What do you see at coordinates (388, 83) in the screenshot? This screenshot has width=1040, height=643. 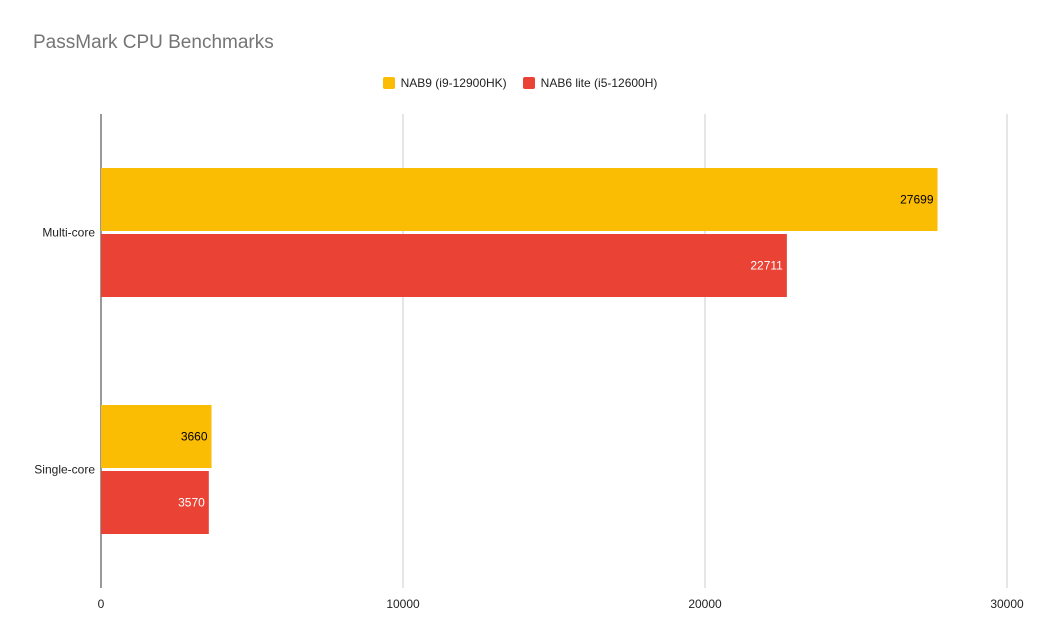 I see `legend-swatch-nab9` at bounding box center [388, 83].